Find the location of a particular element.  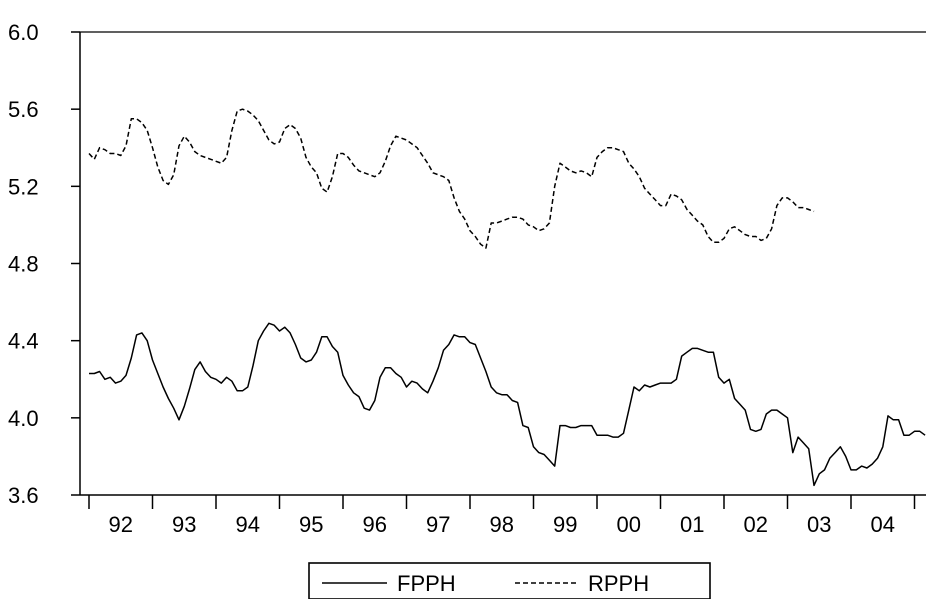

legend-box is located at coordinates (509, 580).